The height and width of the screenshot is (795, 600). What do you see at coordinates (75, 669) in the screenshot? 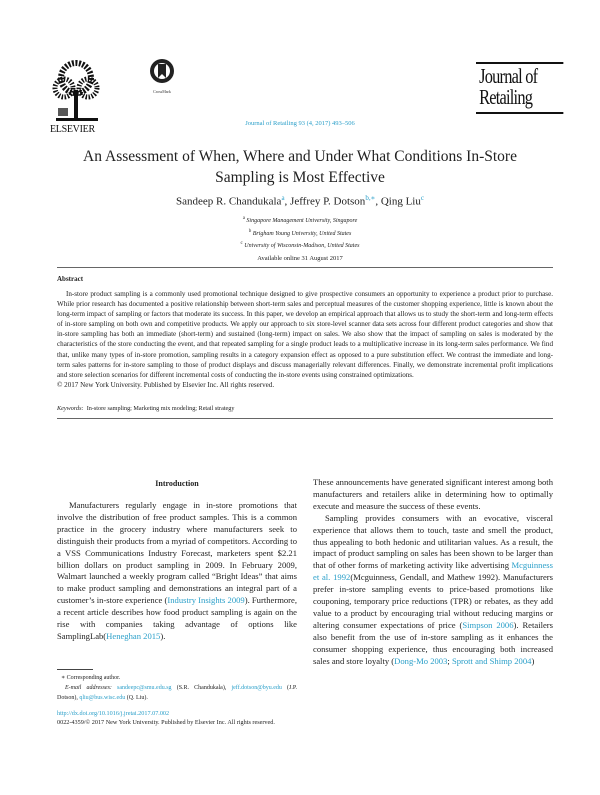
I see `footnote-divider` at bounding box center [75, 669].